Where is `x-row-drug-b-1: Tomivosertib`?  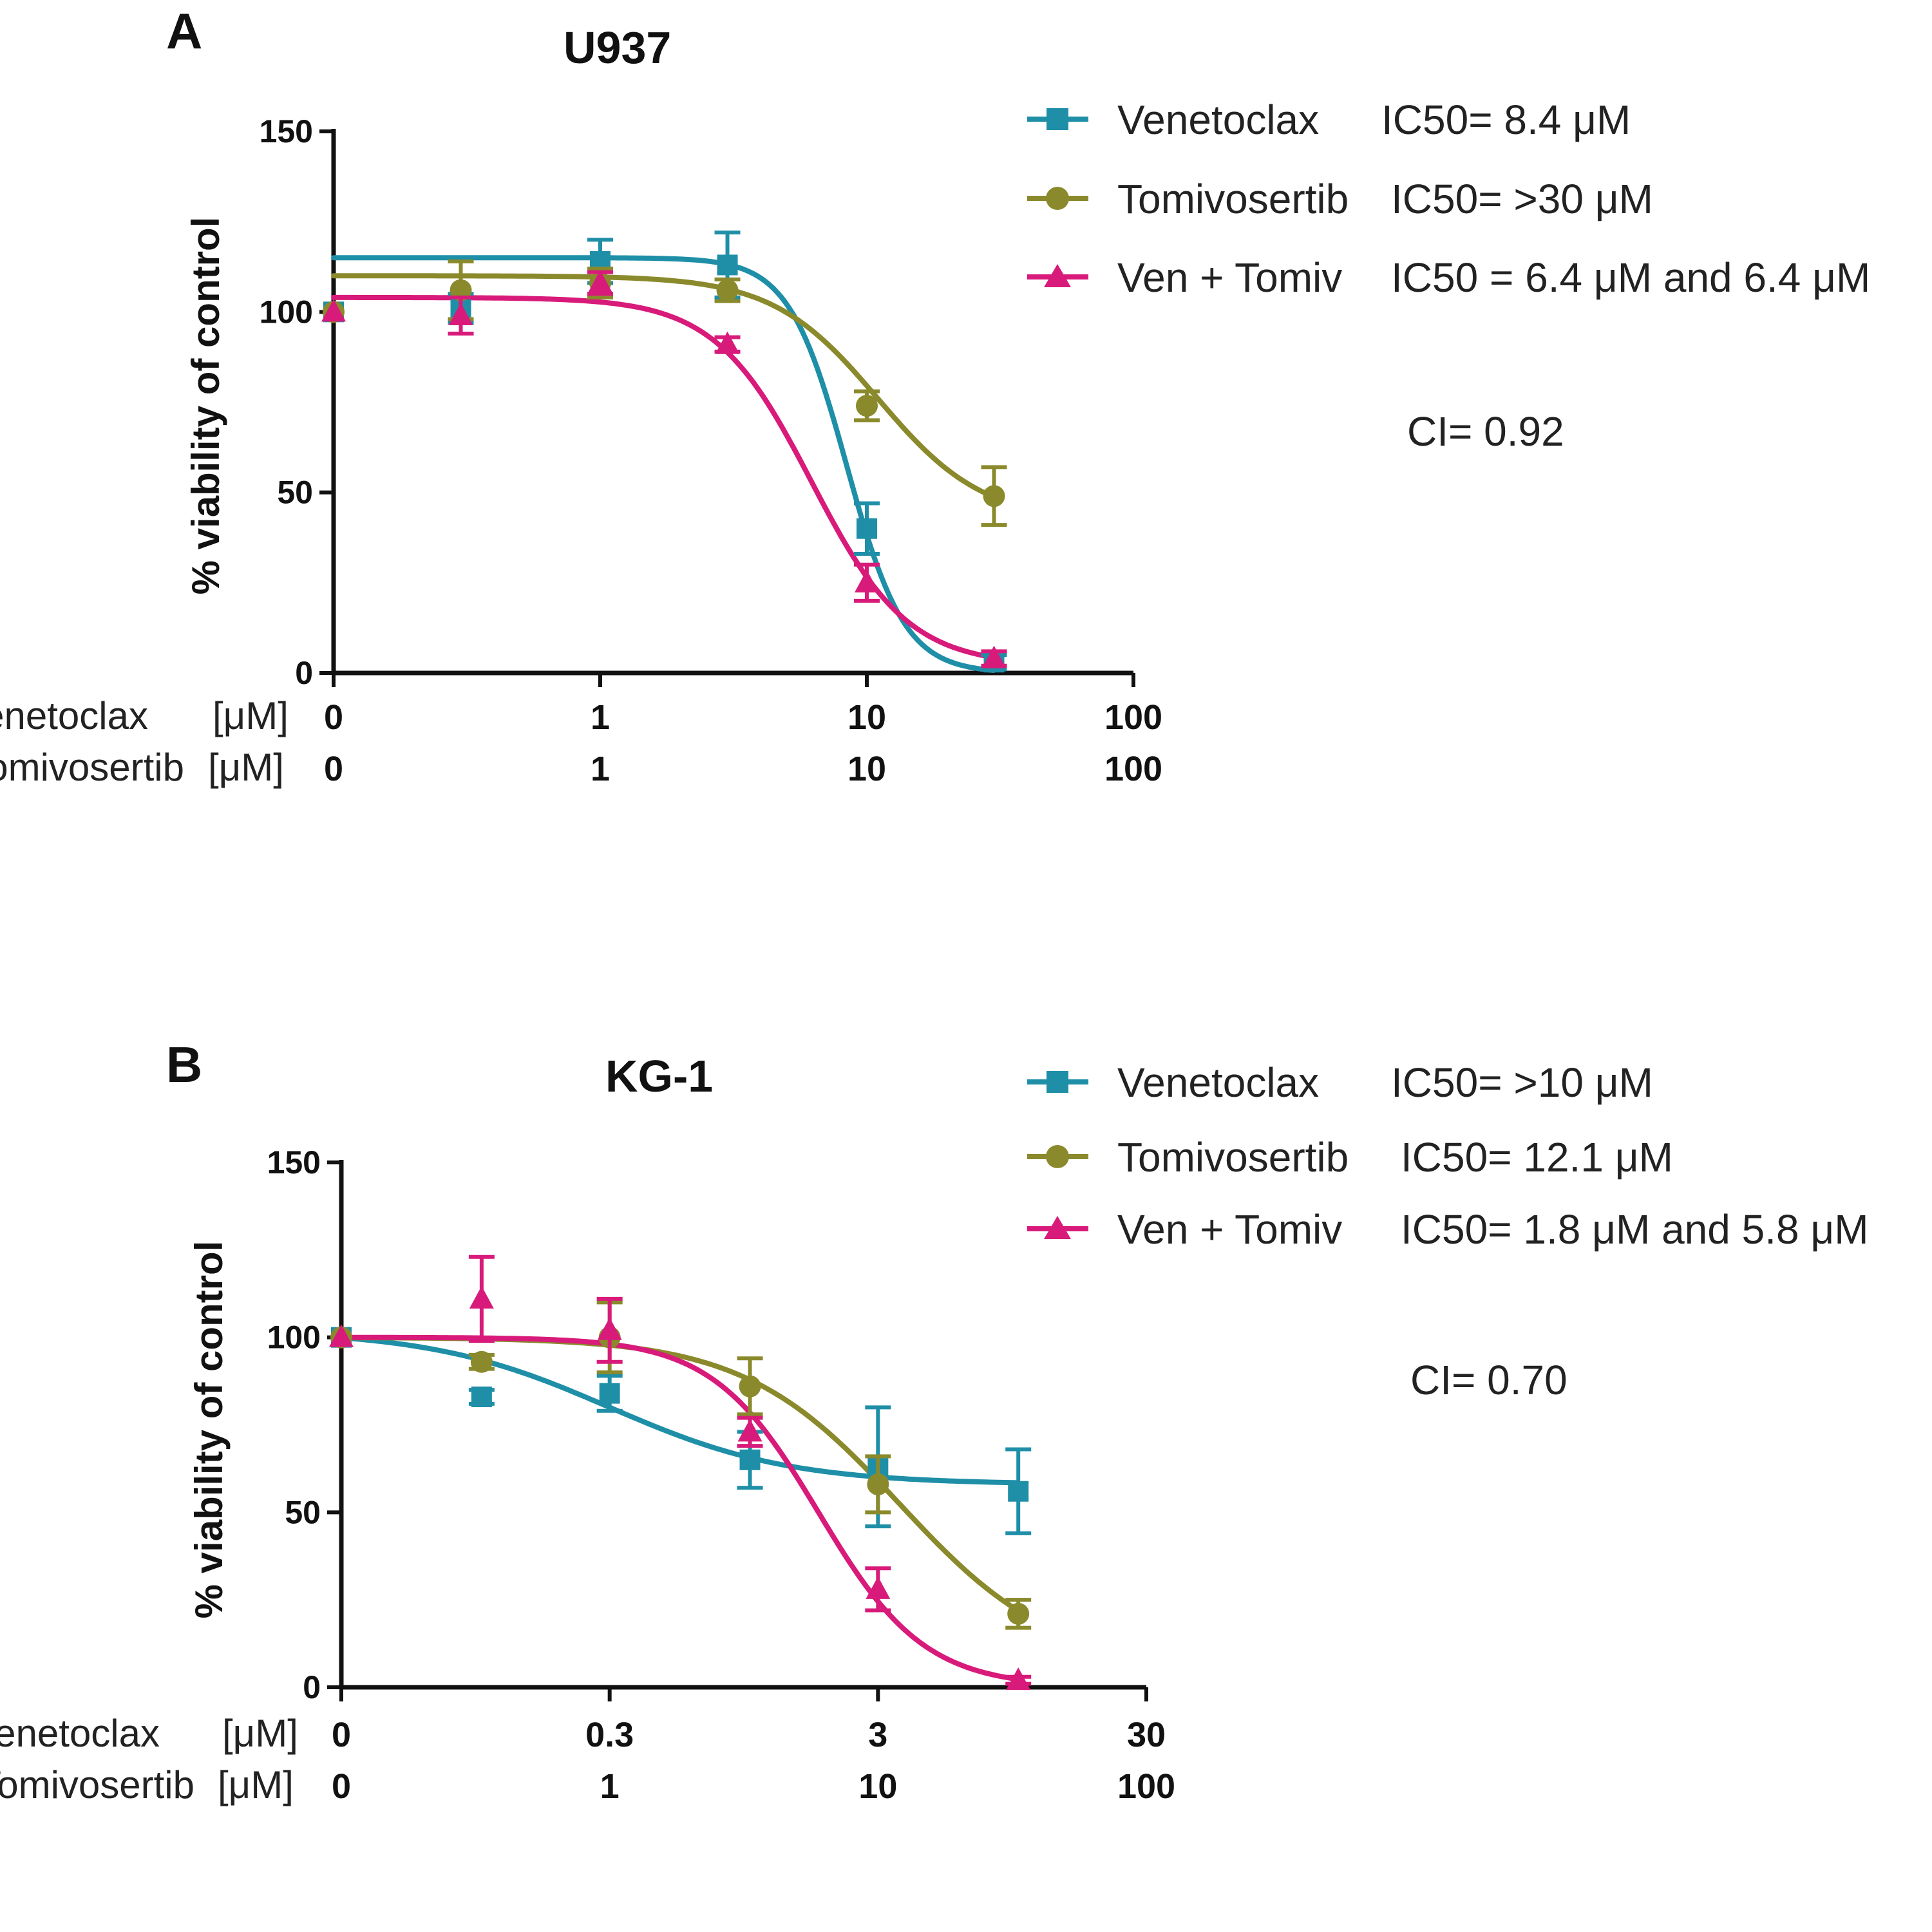
x-row-drug-b-1: Tomivosertib is located at coordinates (97, 1785).